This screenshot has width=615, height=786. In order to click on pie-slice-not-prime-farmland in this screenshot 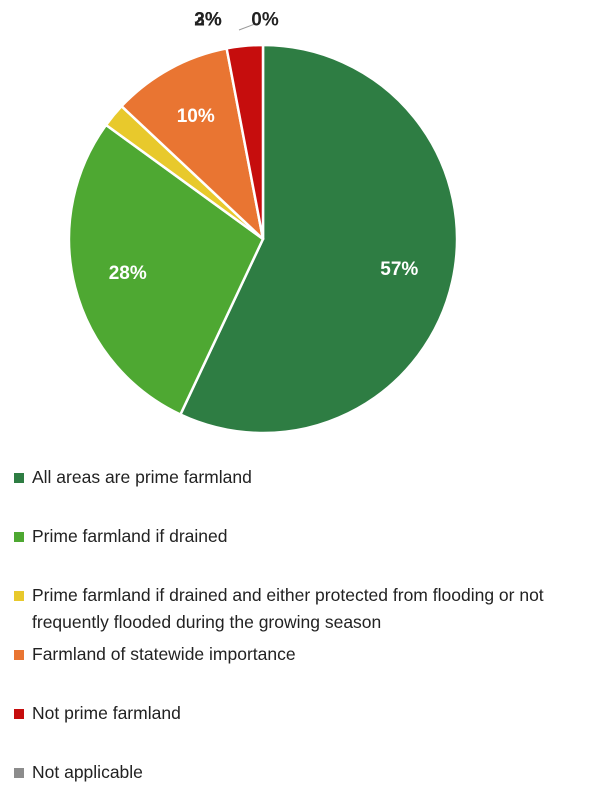, I will do `click(245, 142)`.